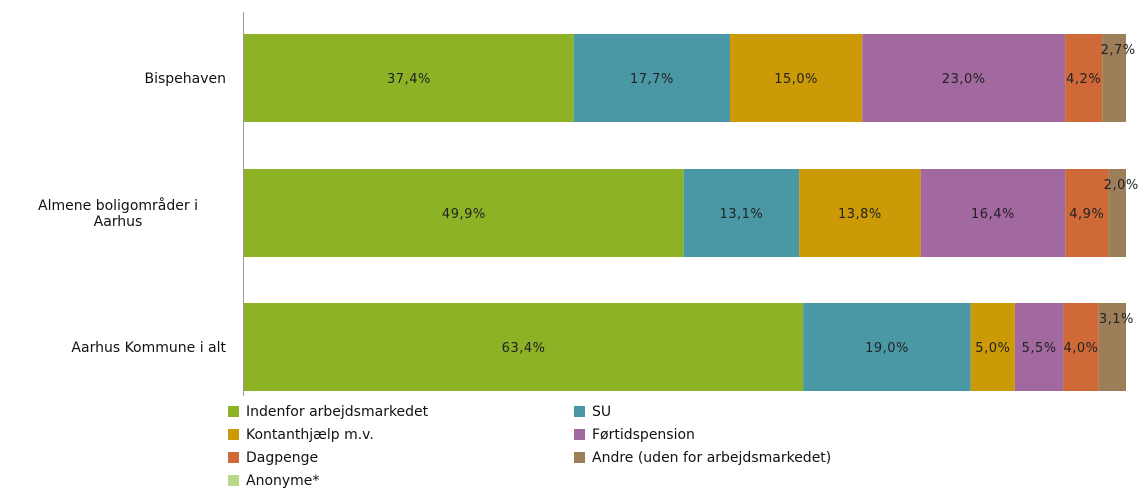 The image size is (1141, 490). Describe the element at coordinates (282, 457) in the screenshot. I see `legend-label: Dagpenge` at that location.